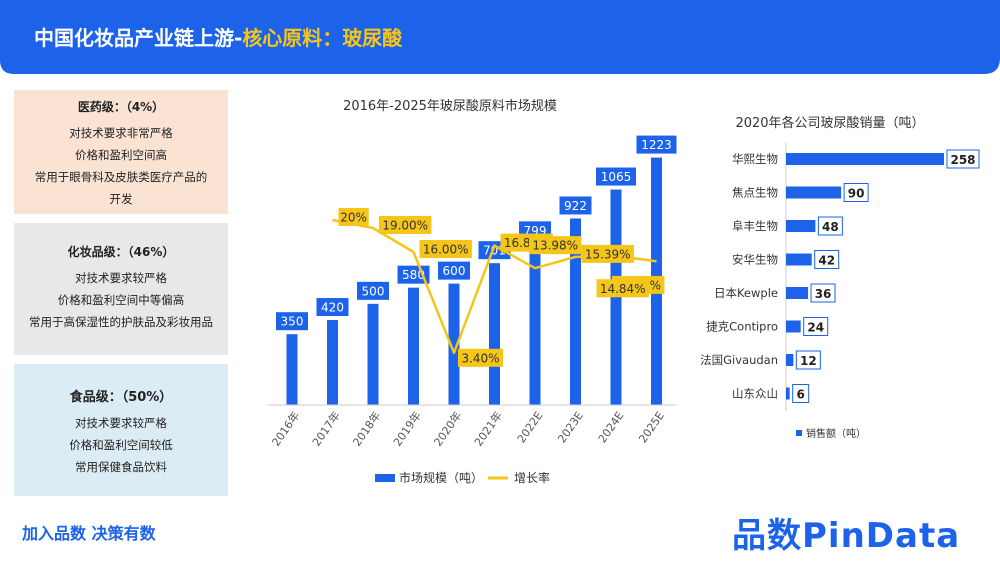 The image size is (1000, 562). What do you see at coordinates (121, 300) in the screenshot?
I see `grade-line: 价格和盈利空间中等偏高` at bounding box center [121, 300].